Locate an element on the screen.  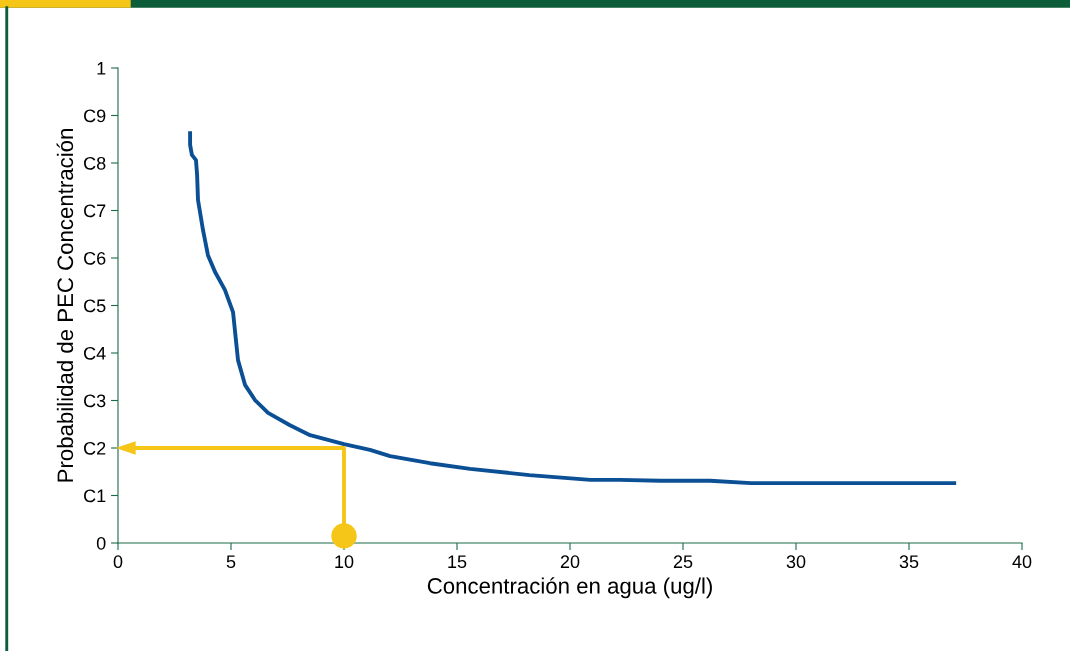
y-tick-label: C1 is located at coordinates (95, 496).